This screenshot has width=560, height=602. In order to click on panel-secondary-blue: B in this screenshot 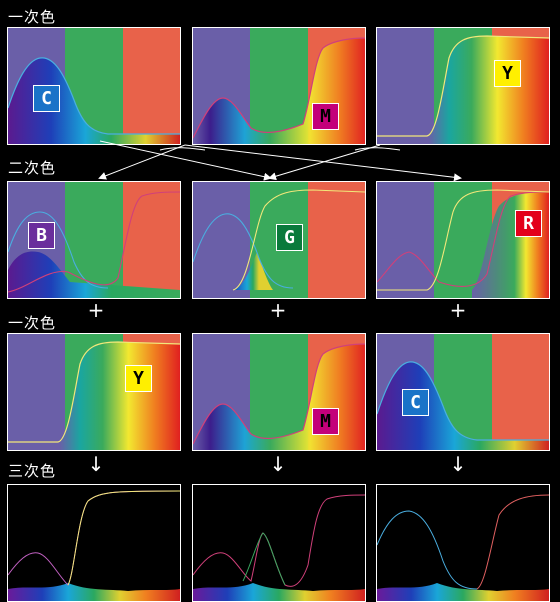, I will do `click(94, 240)`.